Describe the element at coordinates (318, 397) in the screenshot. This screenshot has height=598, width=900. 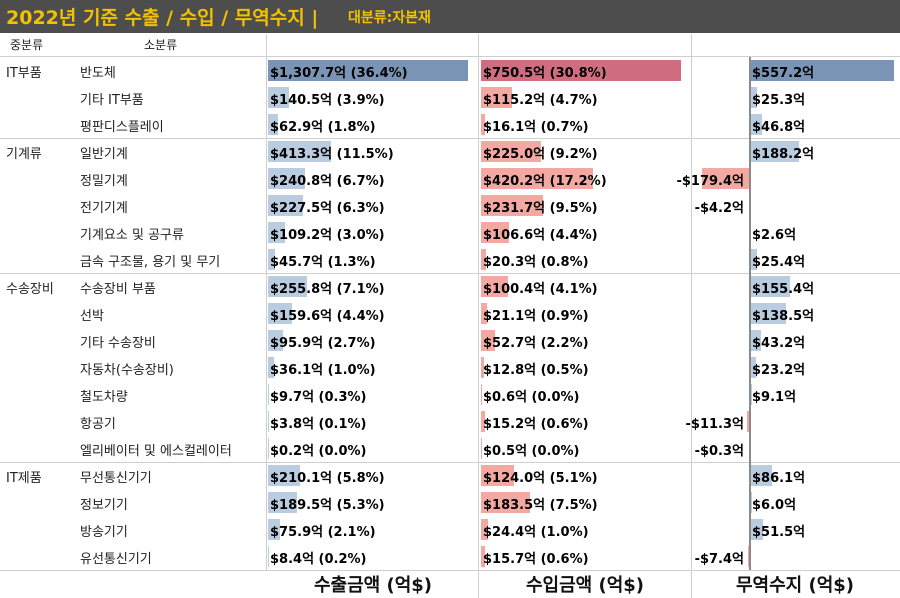
I see `export-value-label: $9.7억 (0.3%)` at that location.